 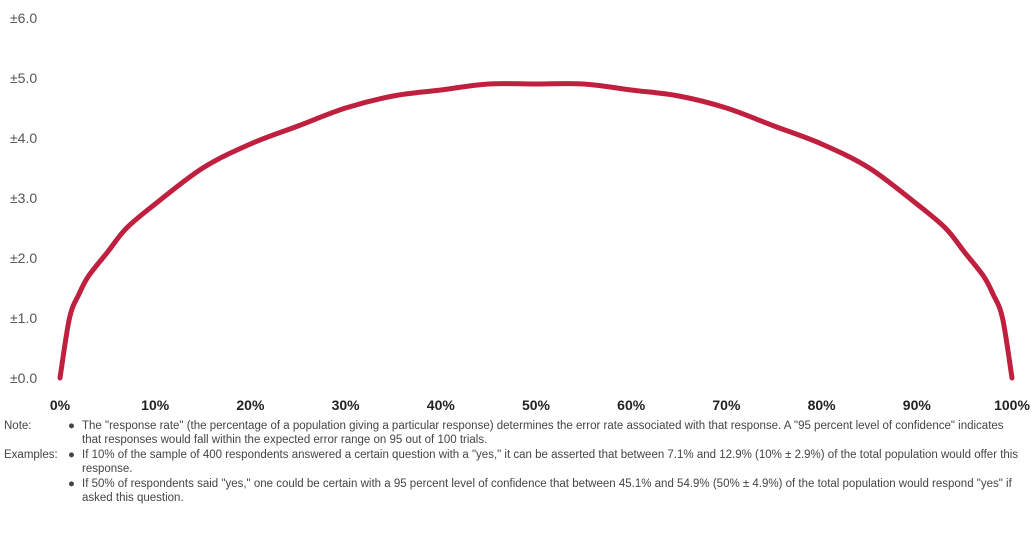 I want to click on examples-label: Examples:, so click(x=31, y=455).